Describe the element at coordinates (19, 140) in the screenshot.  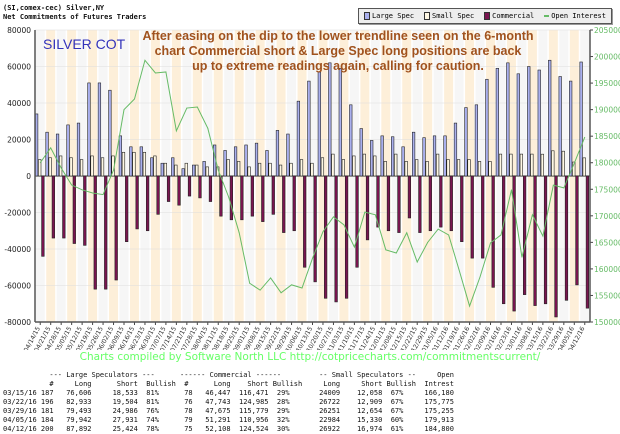
I see `y-tick-label: 20000` at that location.